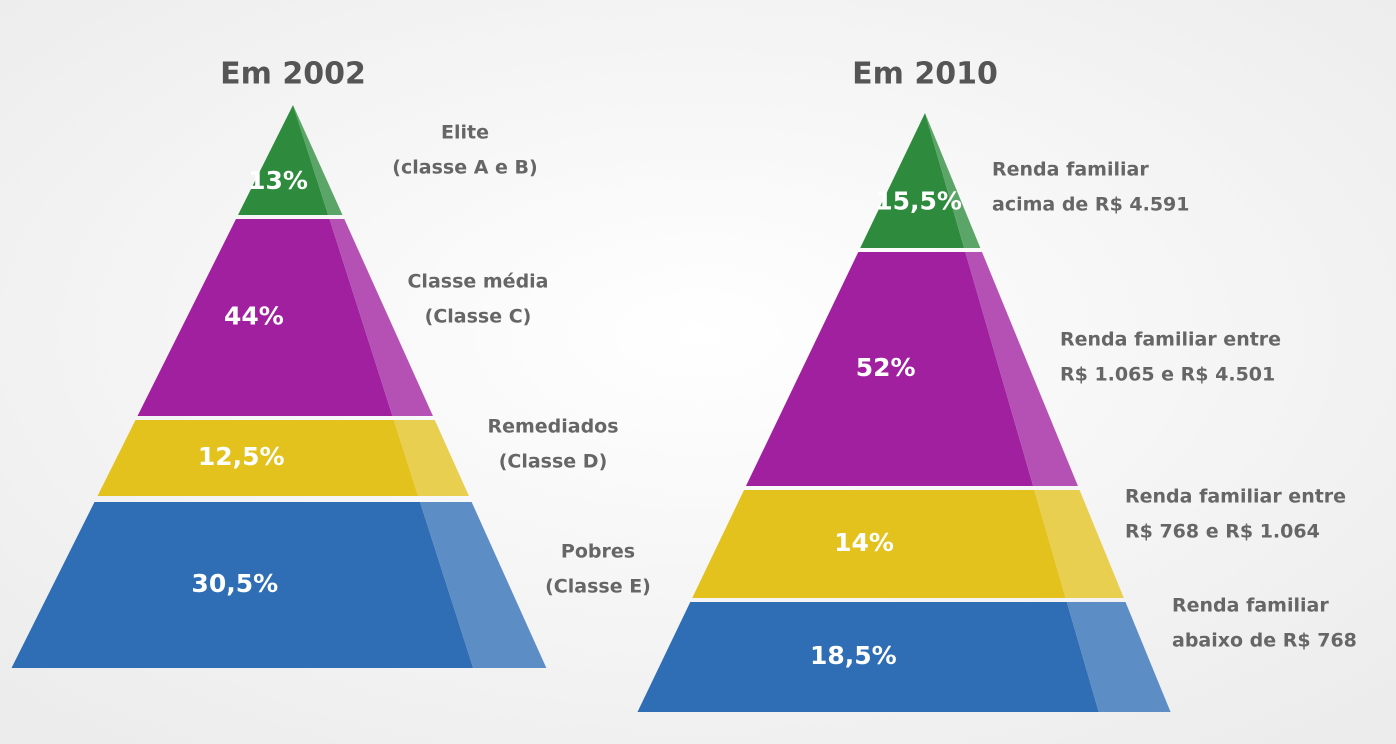 This screenshot has height=744, width=1396. Describe the element at coordinates (278, 180) in the screenshot. I see `value-label: 13%` at that location.